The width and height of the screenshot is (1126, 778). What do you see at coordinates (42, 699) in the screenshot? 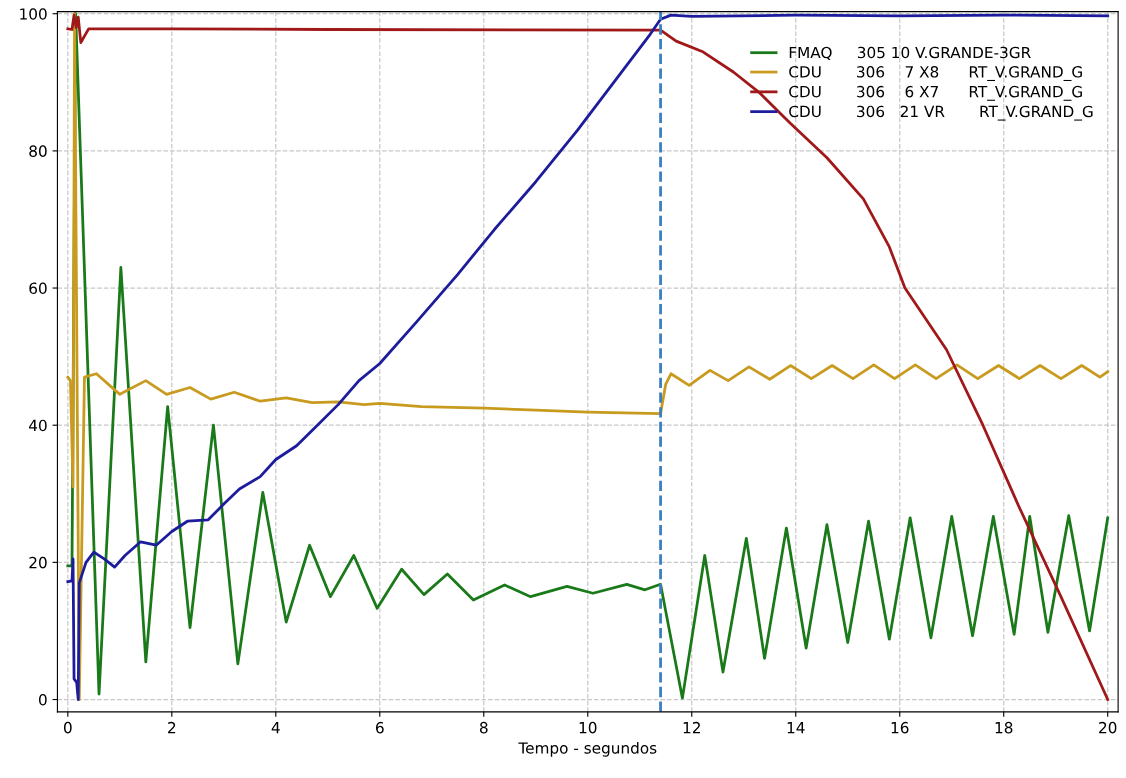
I see `y-tick-label: 0` at bounding box center [42, 699].